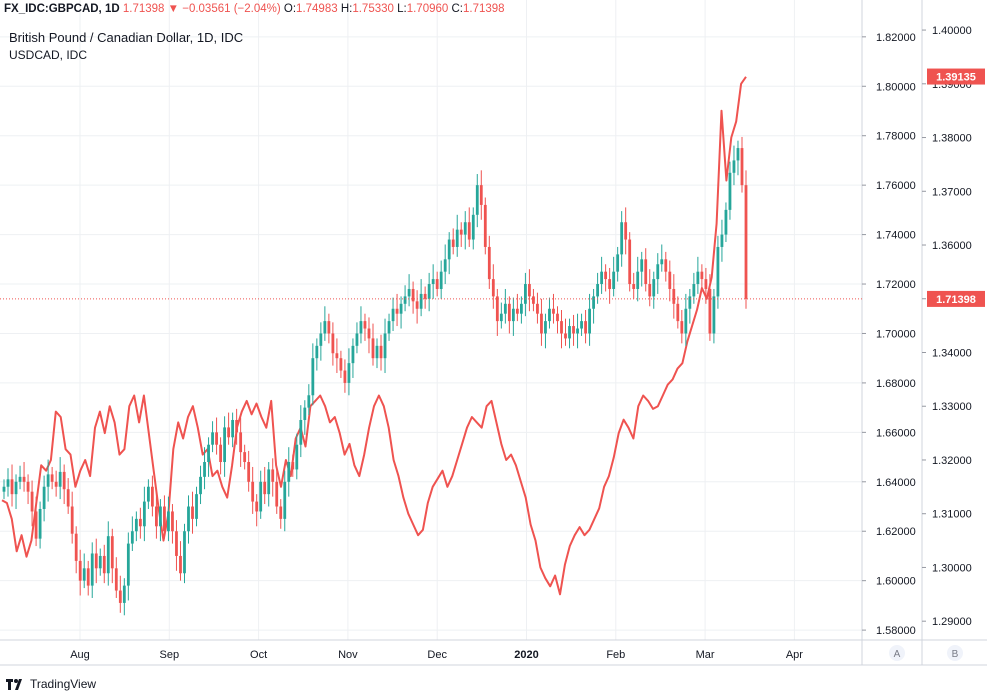 The image size is (987, 693). What do you see at coordinates (51, 684) in the screenshot?
I see `tradingview-branding: TradingView` at bounding box center [51, 684].